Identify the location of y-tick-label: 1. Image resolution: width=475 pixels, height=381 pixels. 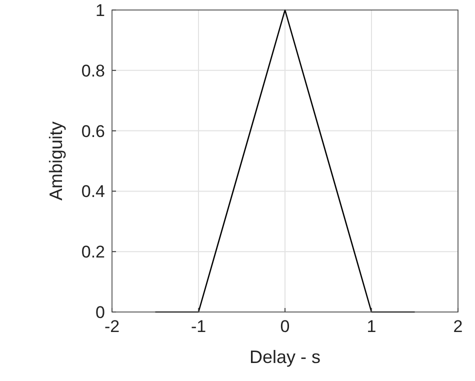
(100, 10).